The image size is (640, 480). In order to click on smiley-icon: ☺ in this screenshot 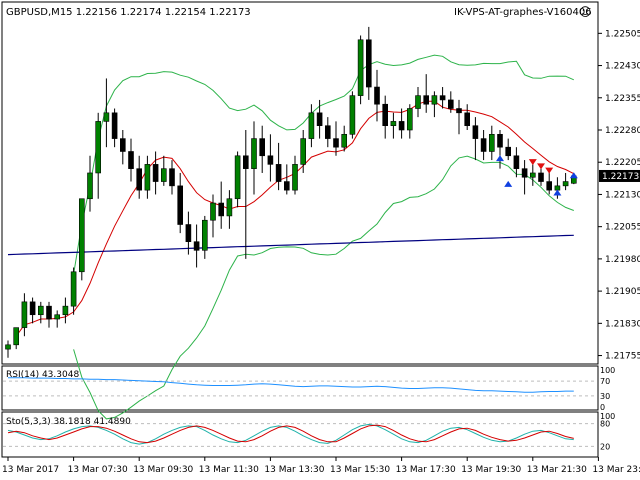, I will do `click(585, 12)`.